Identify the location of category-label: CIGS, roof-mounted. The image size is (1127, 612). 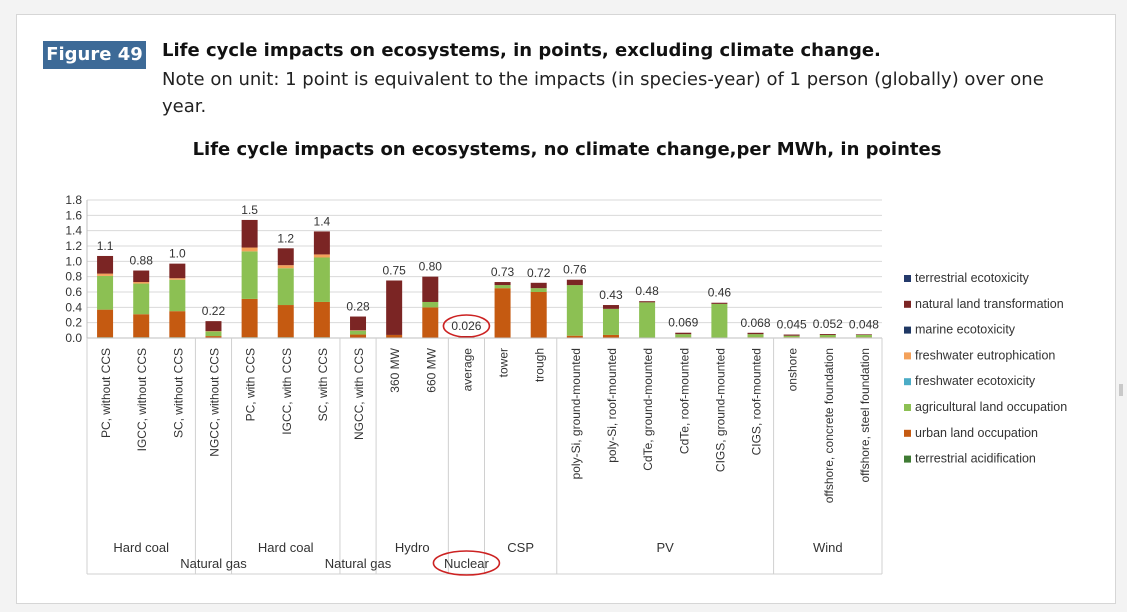
(757, 401).